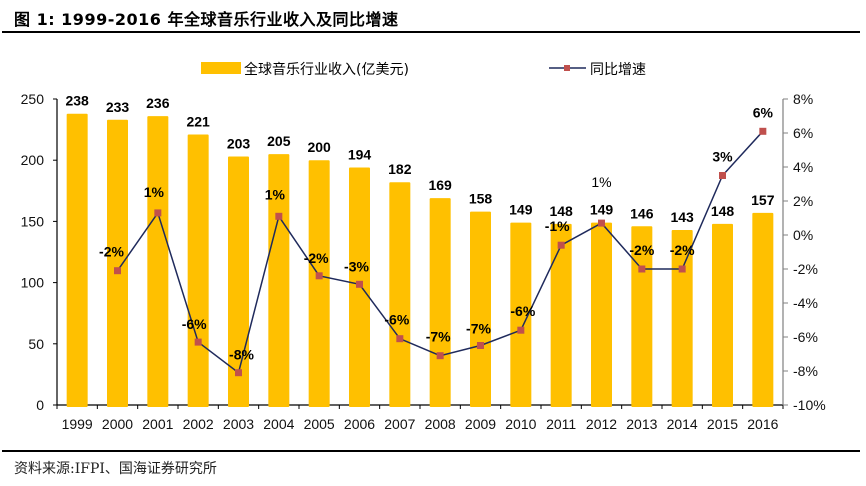  Describe the element at coordinates (158, 103) in the screenshot. I see `bar-label-2001: 236` at that location.